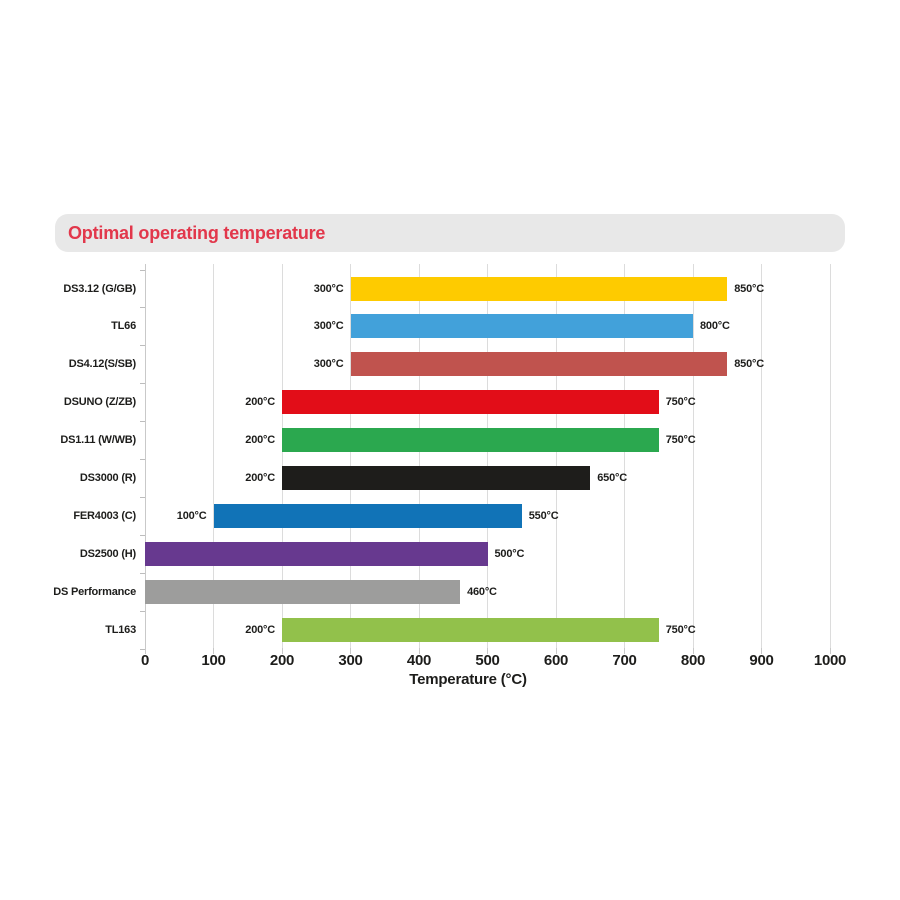 The image size is (900, 900). What do you see at coordinates (830, 660) in the screenshot?
I see `x-tick-label: 1000` at bounding box center [830, 660].